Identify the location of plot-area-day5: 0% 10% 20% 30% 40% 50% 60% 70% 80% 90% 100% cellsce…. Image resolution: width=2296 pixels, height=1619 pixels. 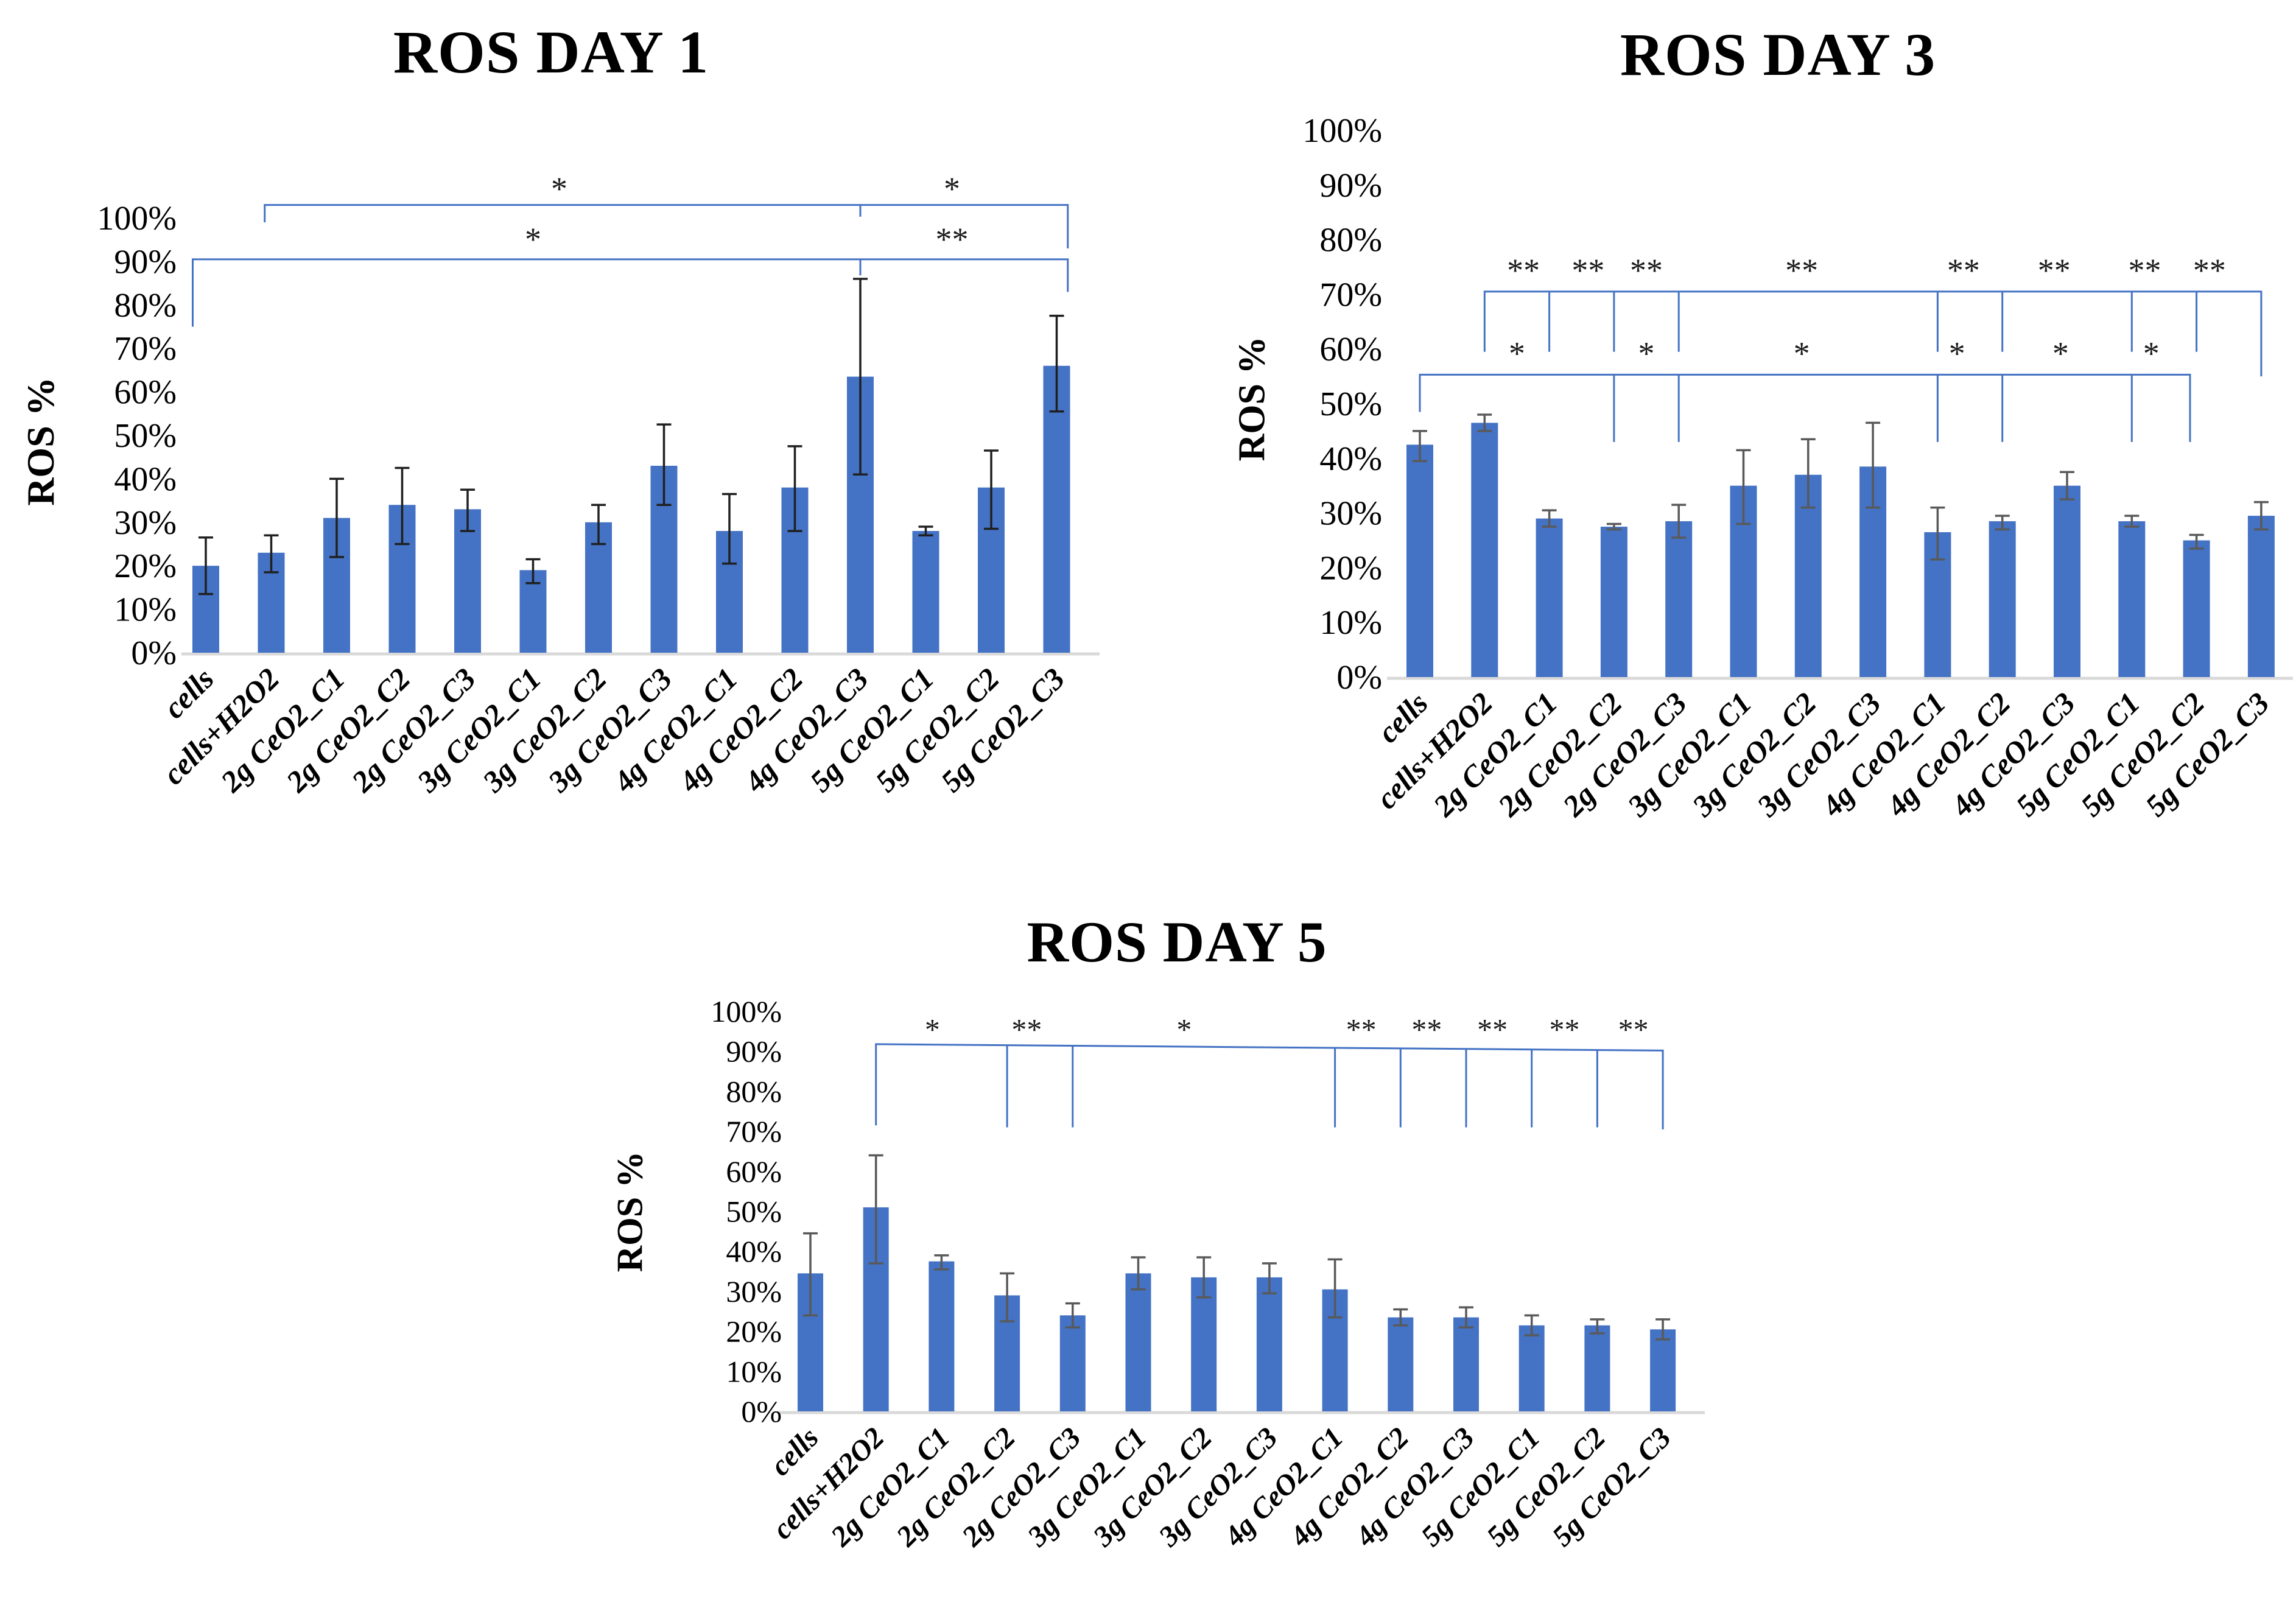
(1208, 1273).